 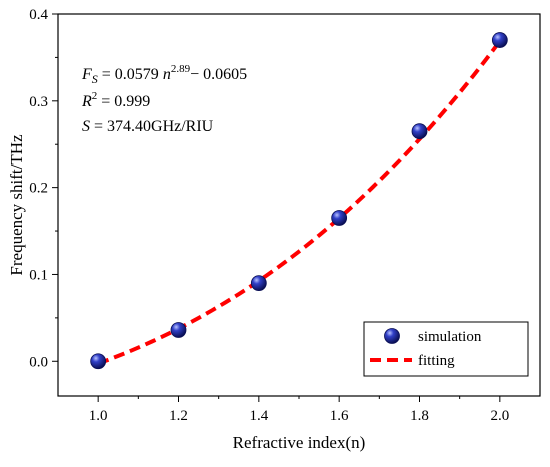 I want to click on fit-equation: FS = 0.0579 n2.89− 0.0605, so click(x=164, y=74).